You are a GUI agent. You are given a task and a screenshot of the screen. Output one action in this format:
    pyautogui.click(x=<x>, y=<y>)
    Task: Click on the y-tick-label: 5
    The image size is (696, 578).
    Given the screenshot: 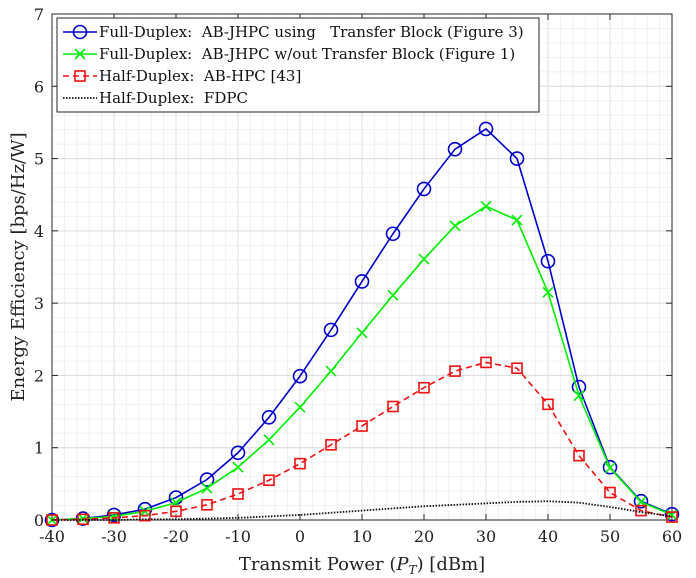 What is the action you would take?
    pyautogui.click(x=39, y=159)
    